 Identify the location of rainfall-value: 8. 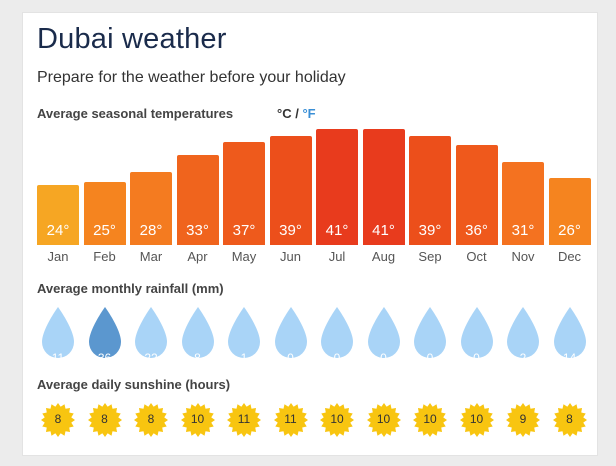
(197, 358).